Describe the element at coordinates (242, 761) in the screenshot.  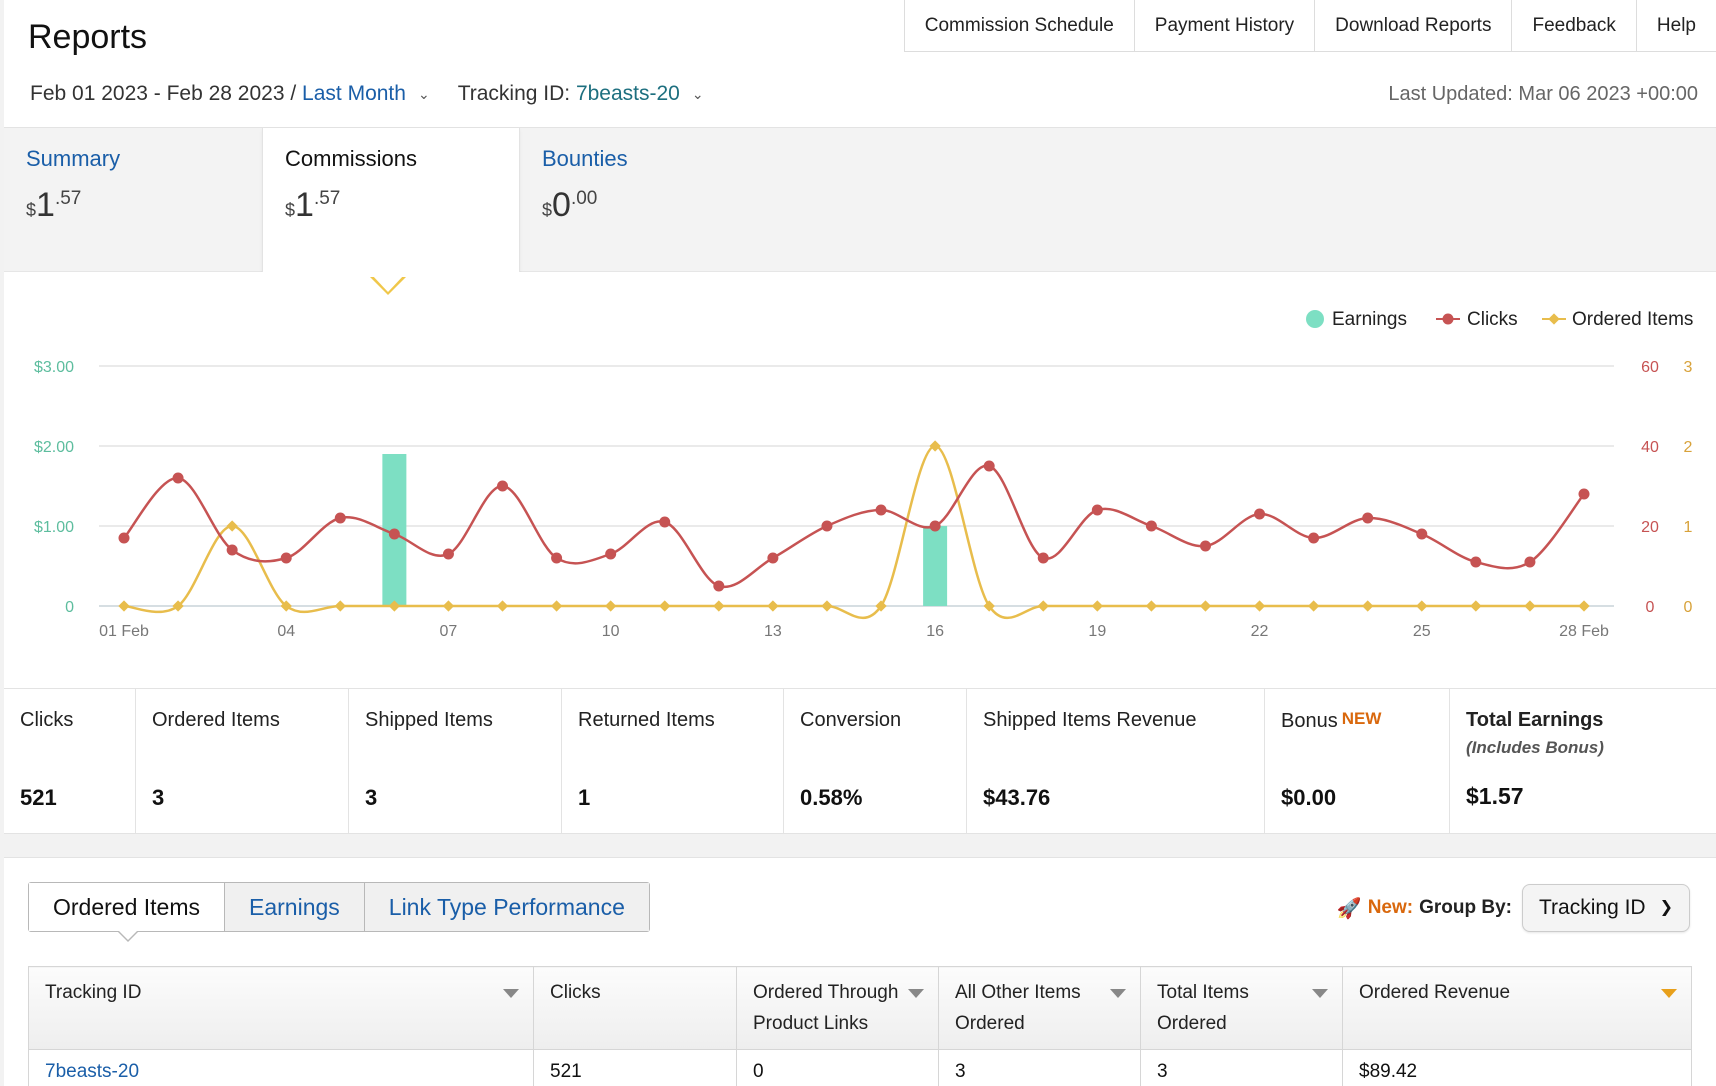
I see `stat-ordered-items: Ordered Items 3` at that location.